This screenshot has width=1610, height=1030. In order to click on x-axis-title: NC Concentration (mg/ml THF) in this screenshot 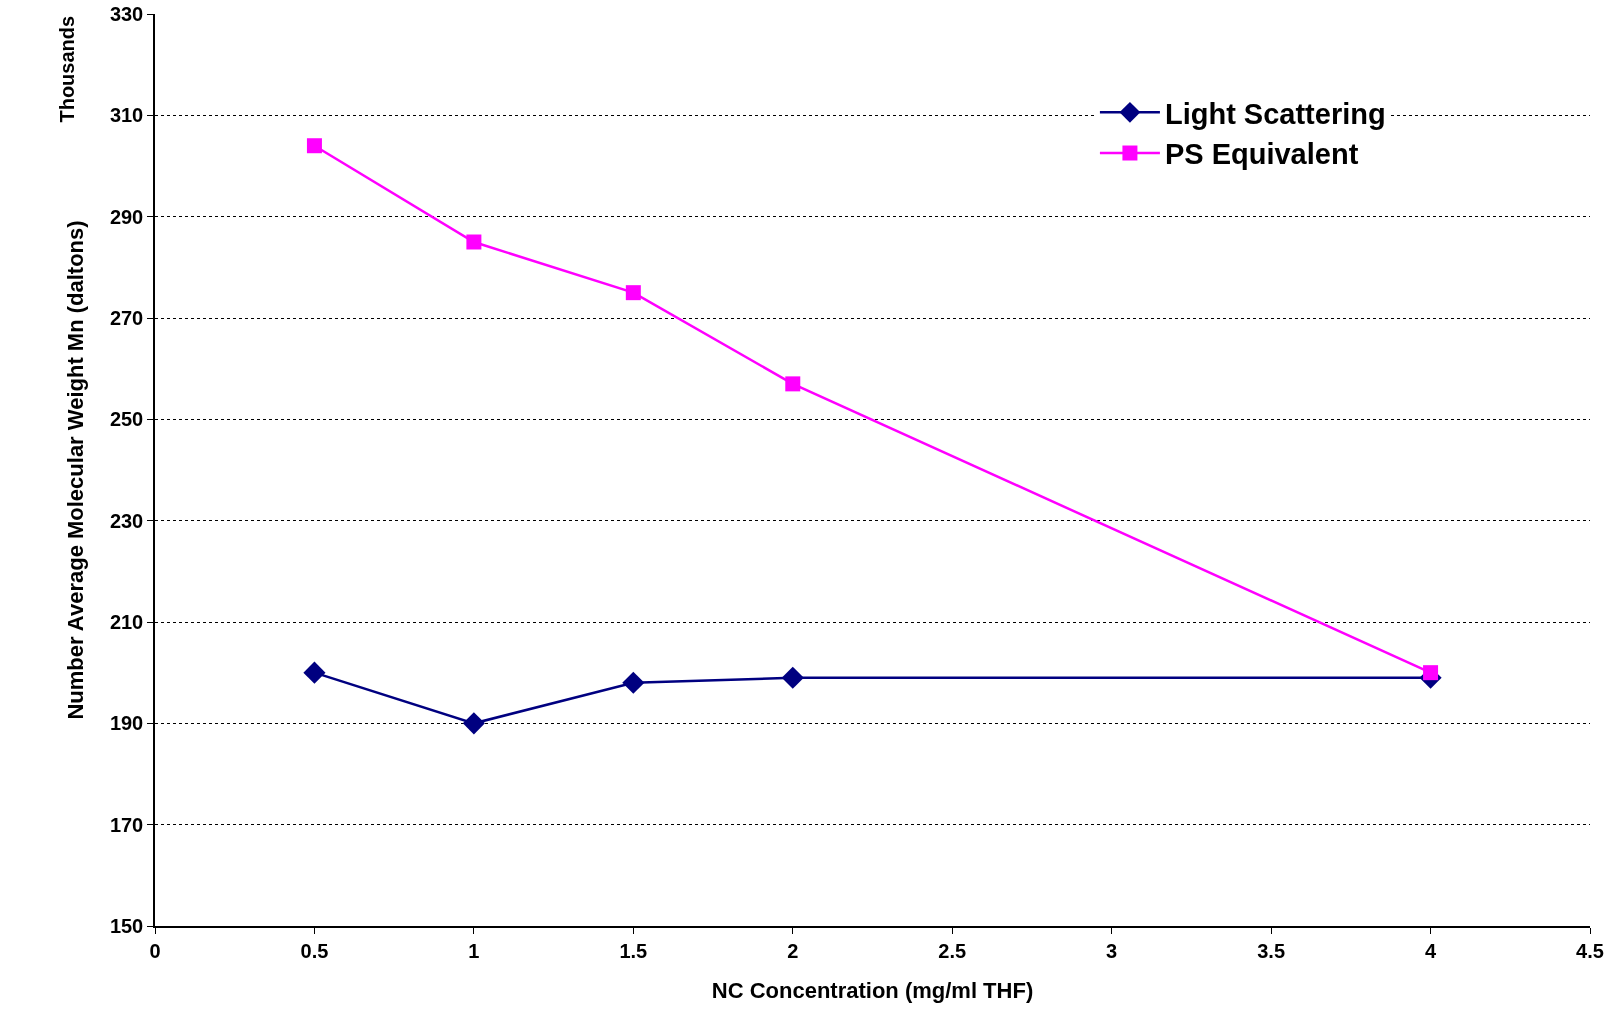, I will do `click(872, 991)`.